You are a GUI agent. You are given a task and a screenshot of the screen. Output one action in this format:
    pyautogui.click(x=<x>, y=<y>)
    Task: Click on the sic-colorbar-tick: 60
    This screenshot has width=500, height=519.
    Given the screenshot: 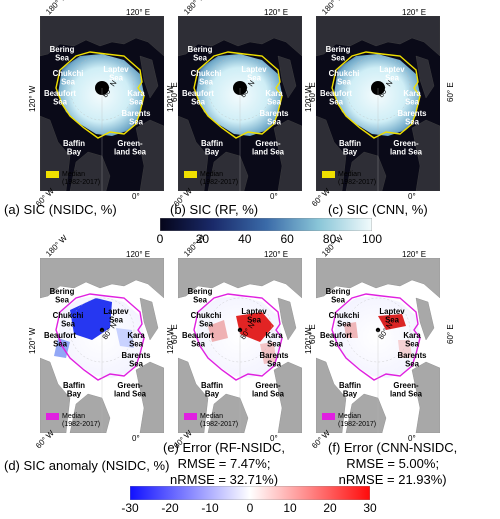 What is the action you would take?
    pyautogui.click(x=287, y=239)
    